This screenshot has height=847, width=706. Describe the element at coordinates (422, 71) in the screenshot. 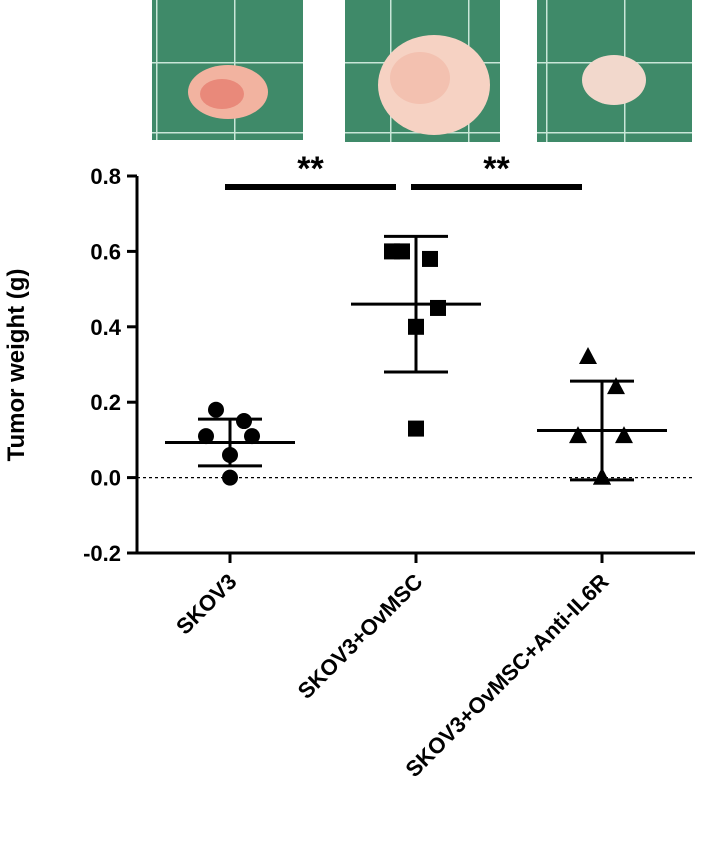

I see `tumor-photos` at that location.